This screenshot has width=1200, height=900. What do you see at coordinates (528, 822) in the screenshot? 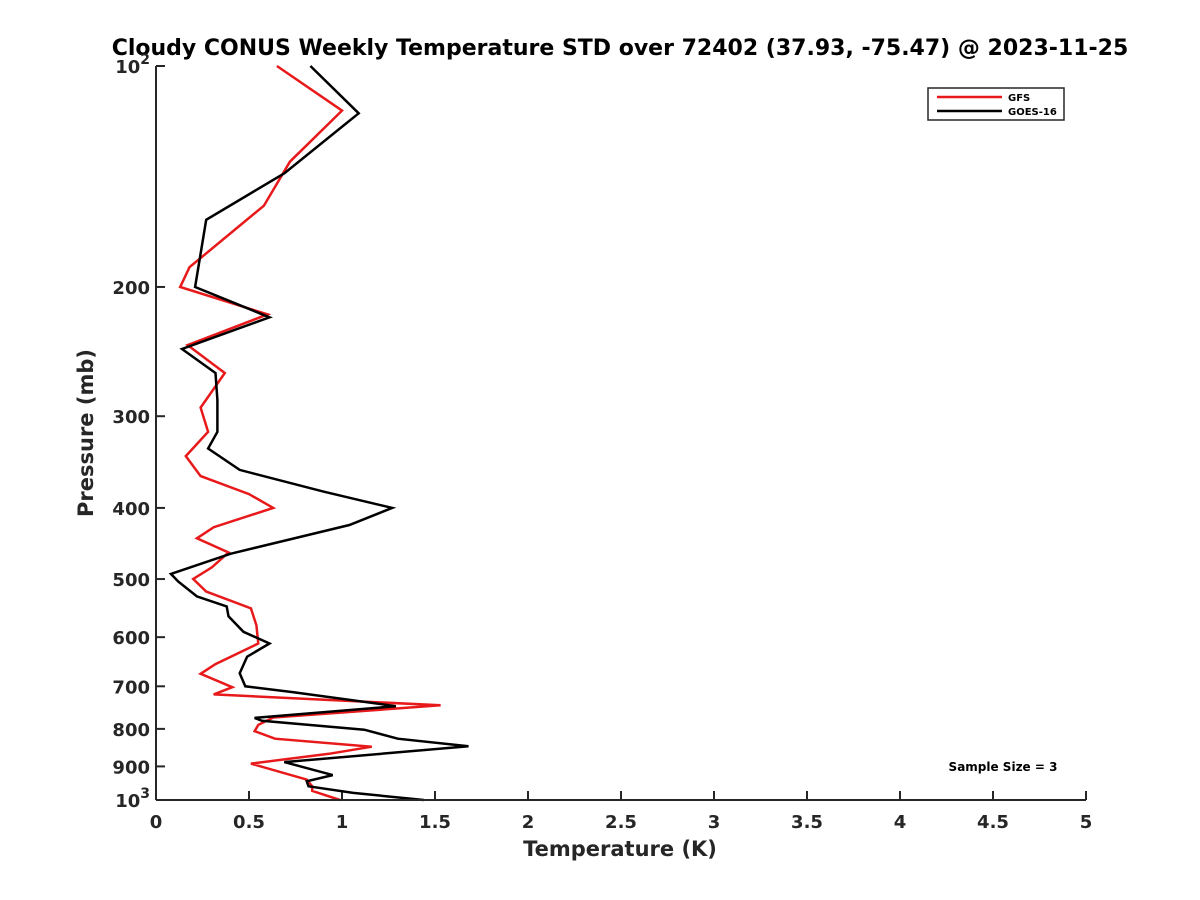
I see `x-tick-label: 2` at bounding box center [528, 822].